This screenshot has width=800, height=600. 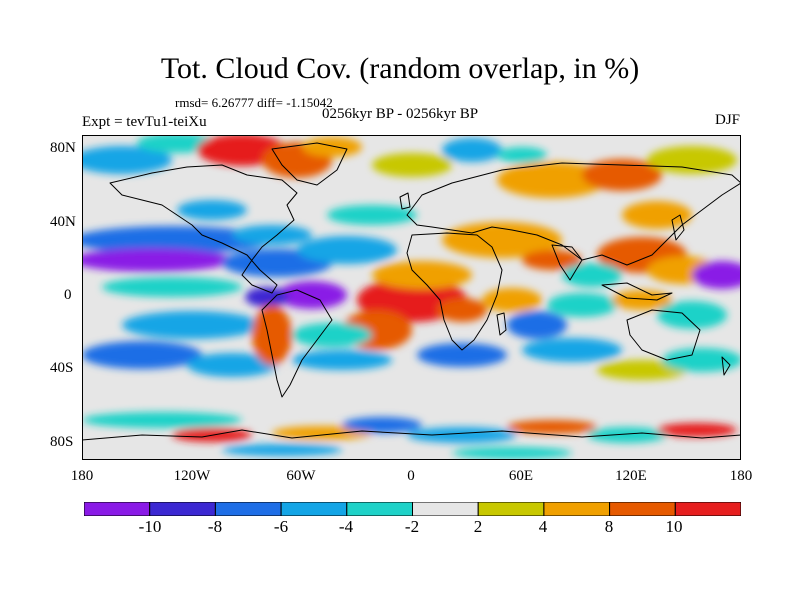 I want to click on lon-tick-label: 60W, so click(x=301, y=476).